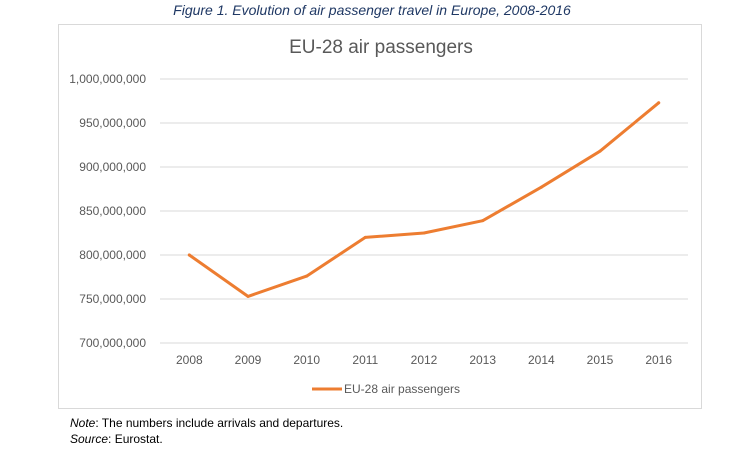  I want to click on y-tick-label: 900,000,000, so click(112, 167).